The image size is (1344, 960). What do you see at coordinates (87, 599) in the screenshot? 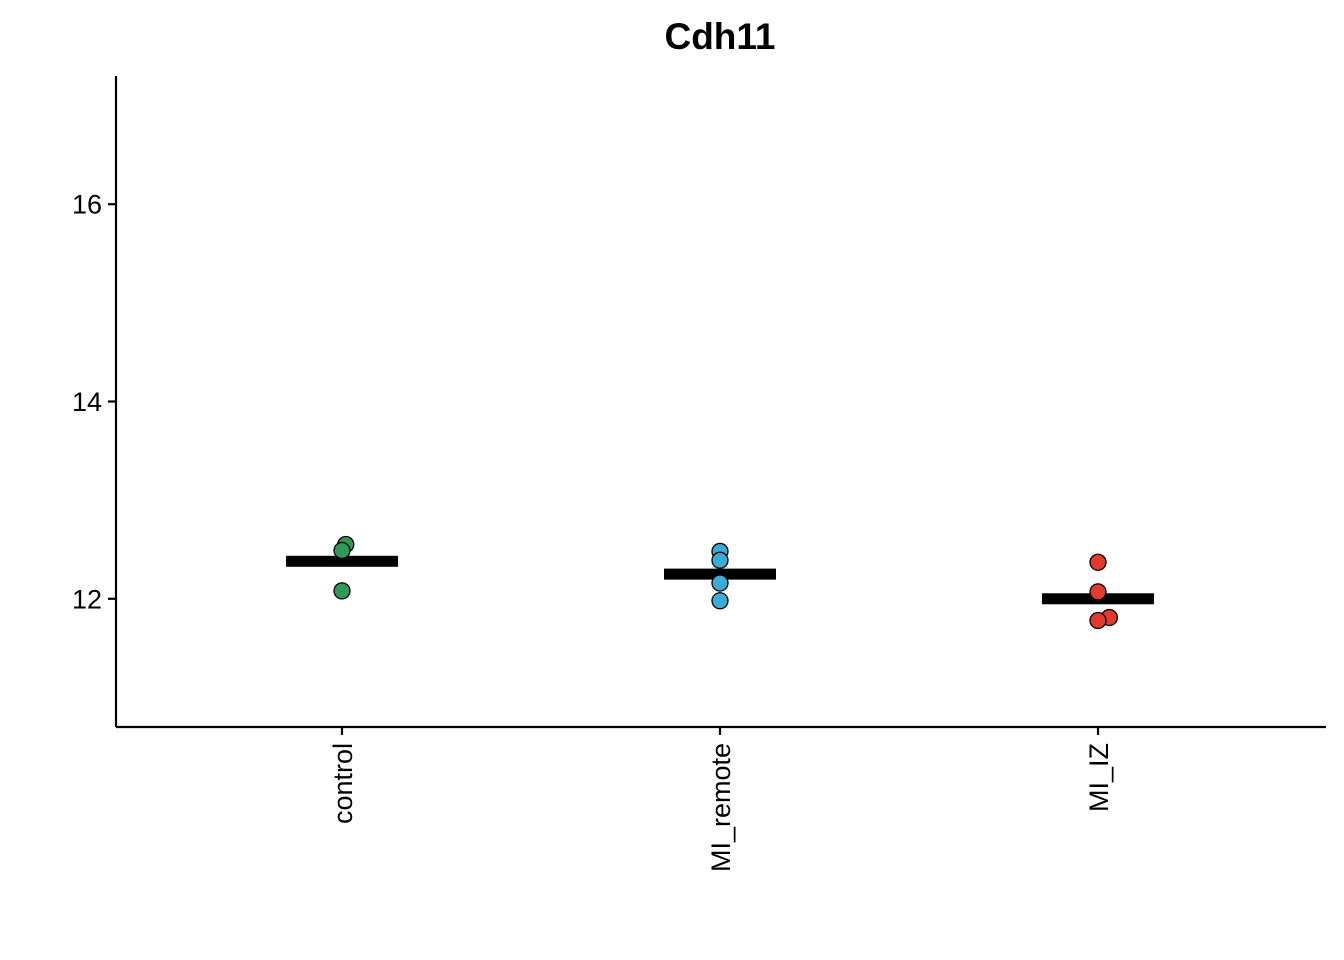
I see `y-tick-label: 12` at bounding box center [87, 599].